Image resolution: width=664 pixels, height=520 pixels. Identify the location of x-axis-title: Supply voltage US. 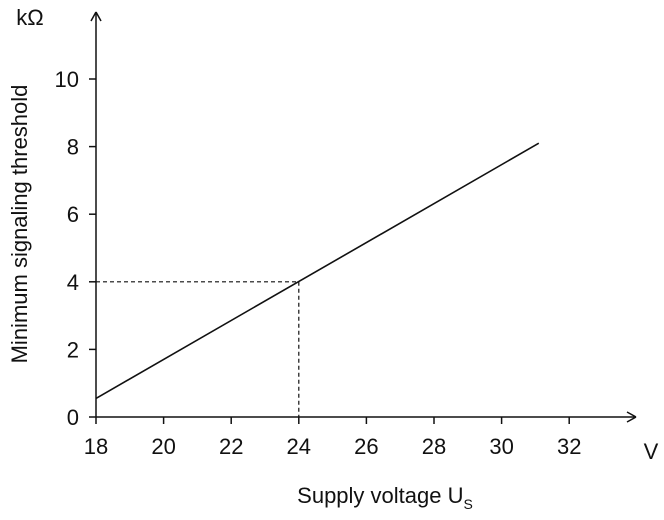
(385, 497).